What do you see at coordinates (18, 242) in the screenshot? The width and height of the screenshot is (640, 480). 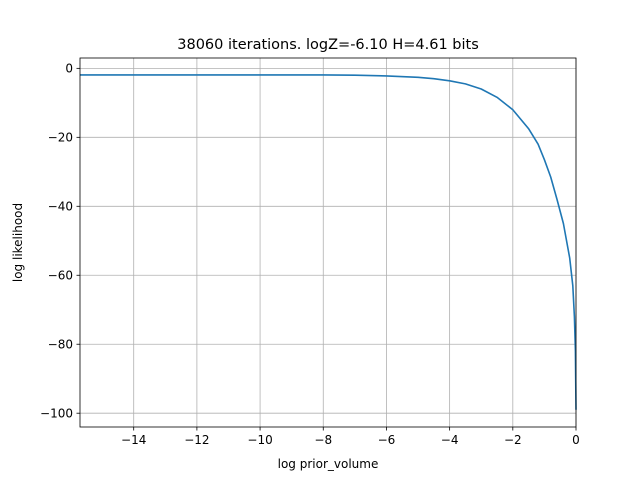 I see `y-axis-label: log likelihood` at bounding box center [18, 242].